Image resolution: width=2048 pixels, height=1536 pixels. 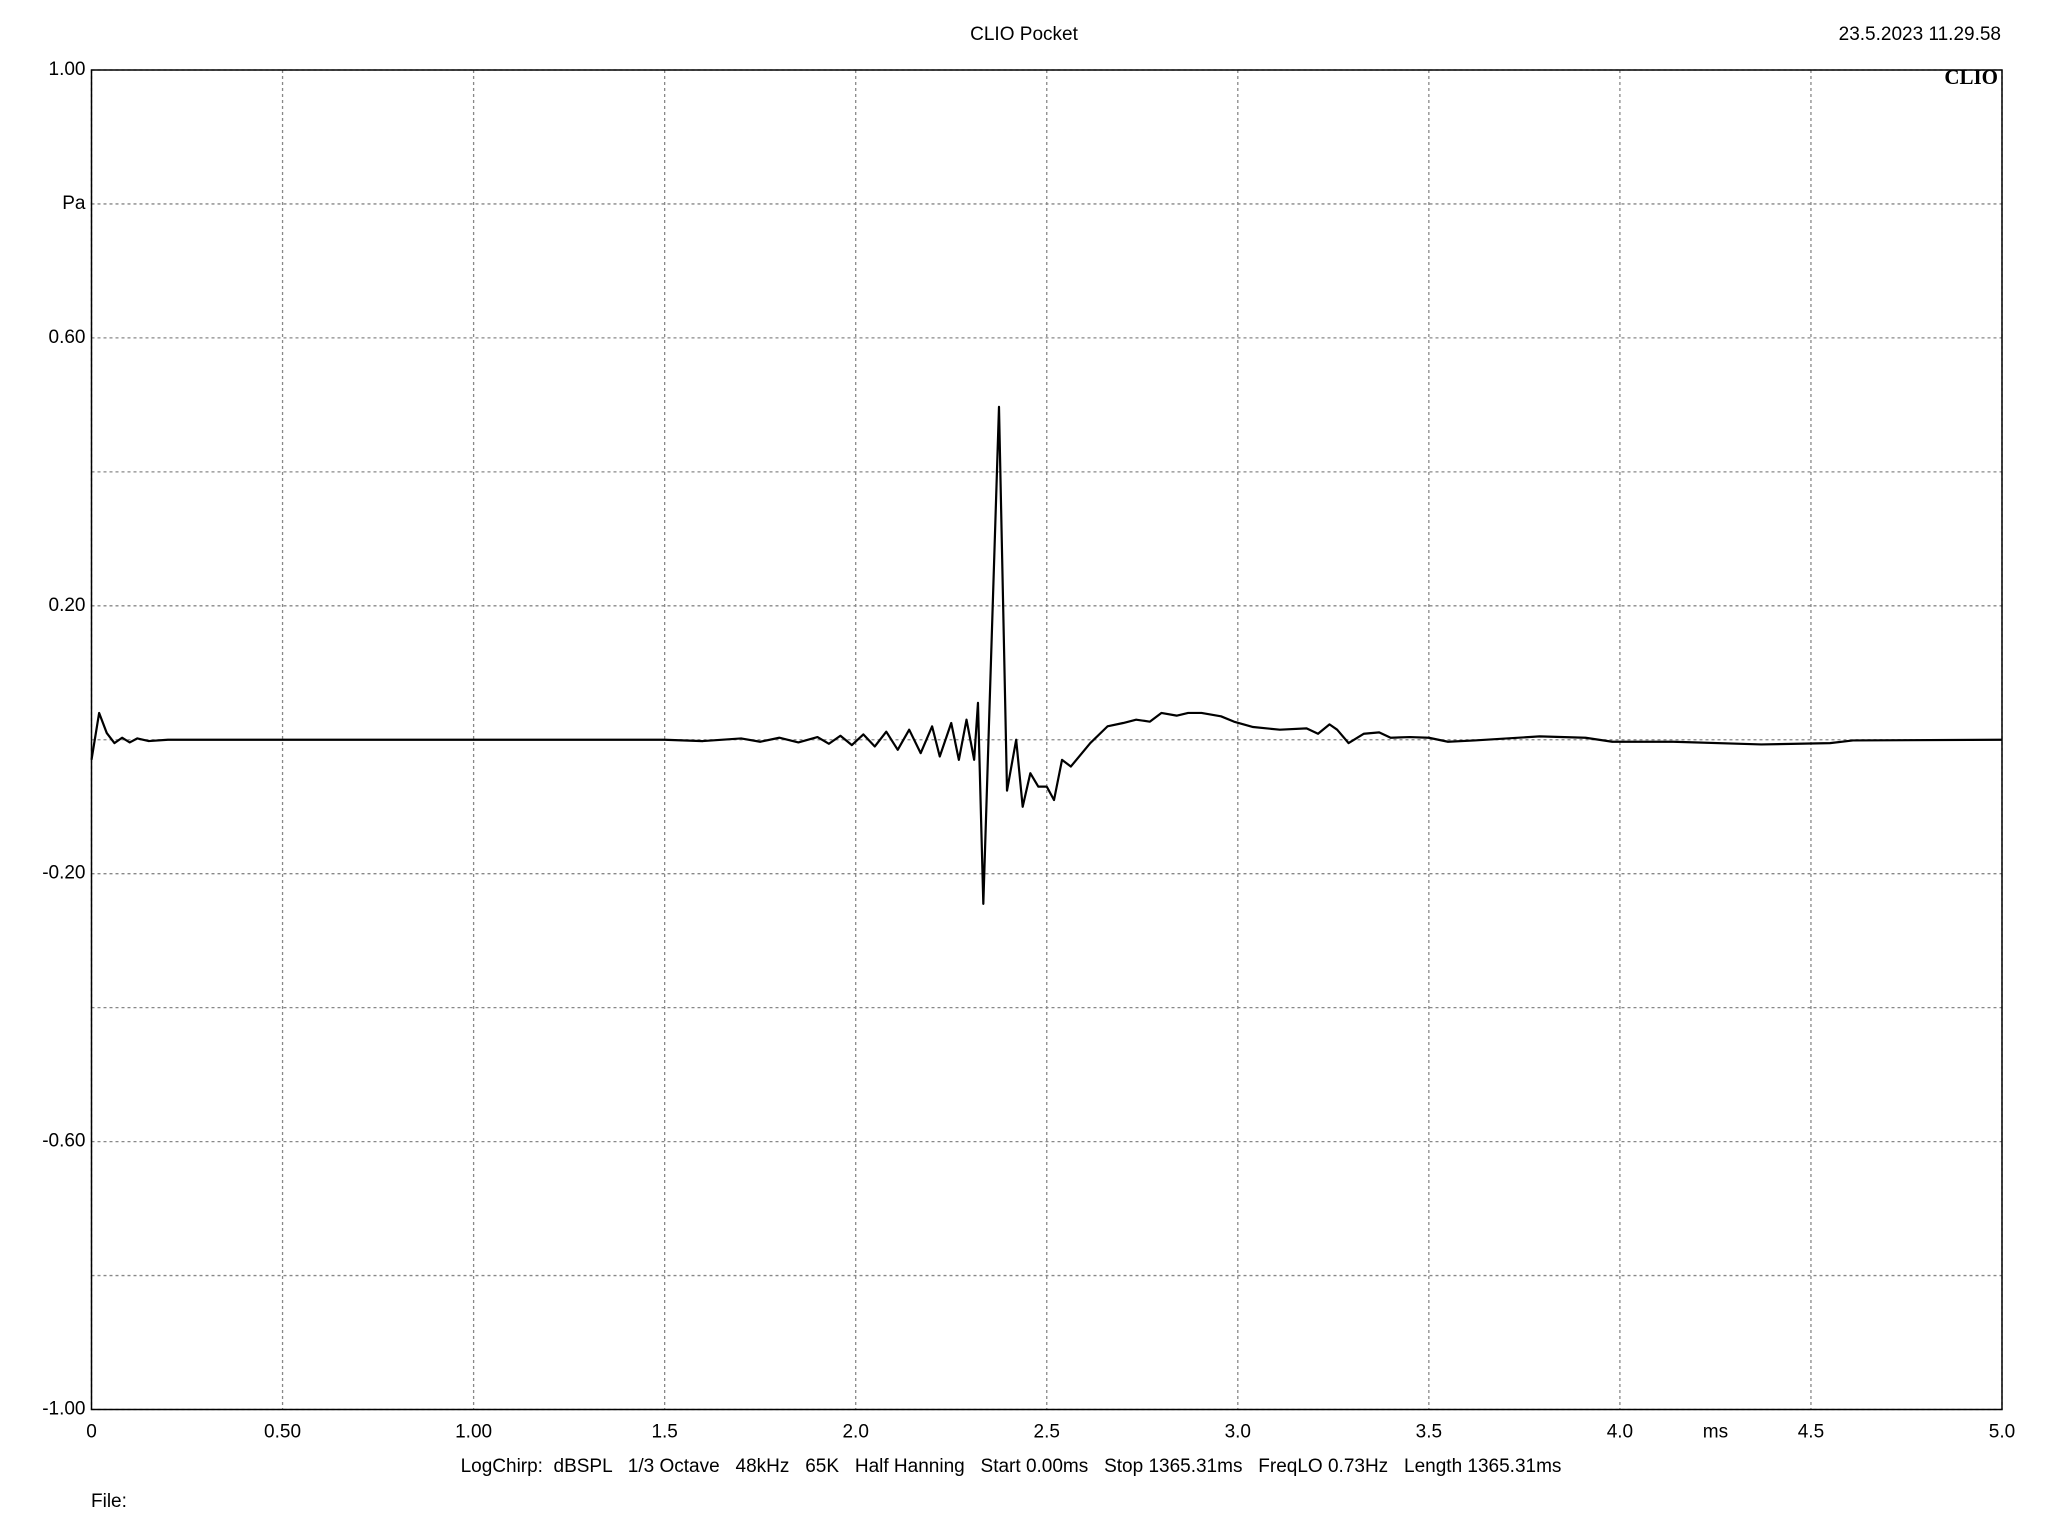 I want to click on chart-title: CLIO Pocket, so click(x=1024, y=34).